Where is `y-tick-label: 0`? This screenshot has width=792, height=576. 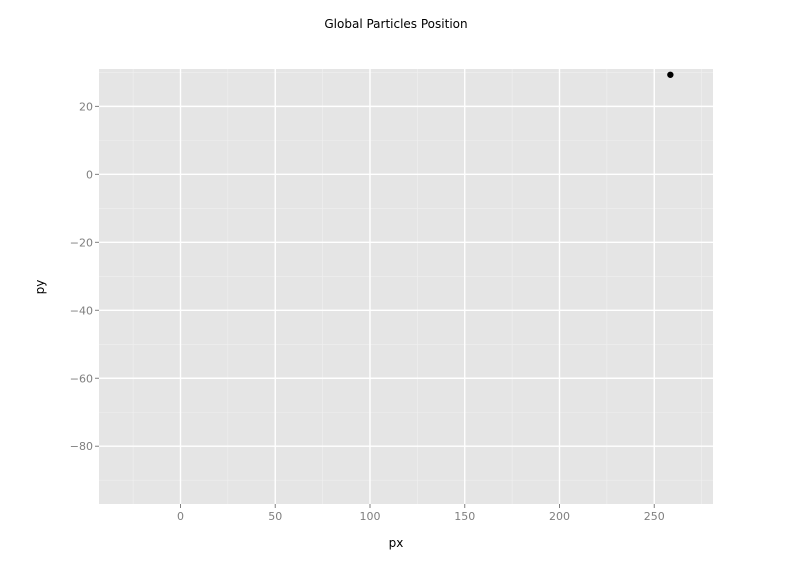 y-tick-label: 0 is located at coordinates (89, 174).